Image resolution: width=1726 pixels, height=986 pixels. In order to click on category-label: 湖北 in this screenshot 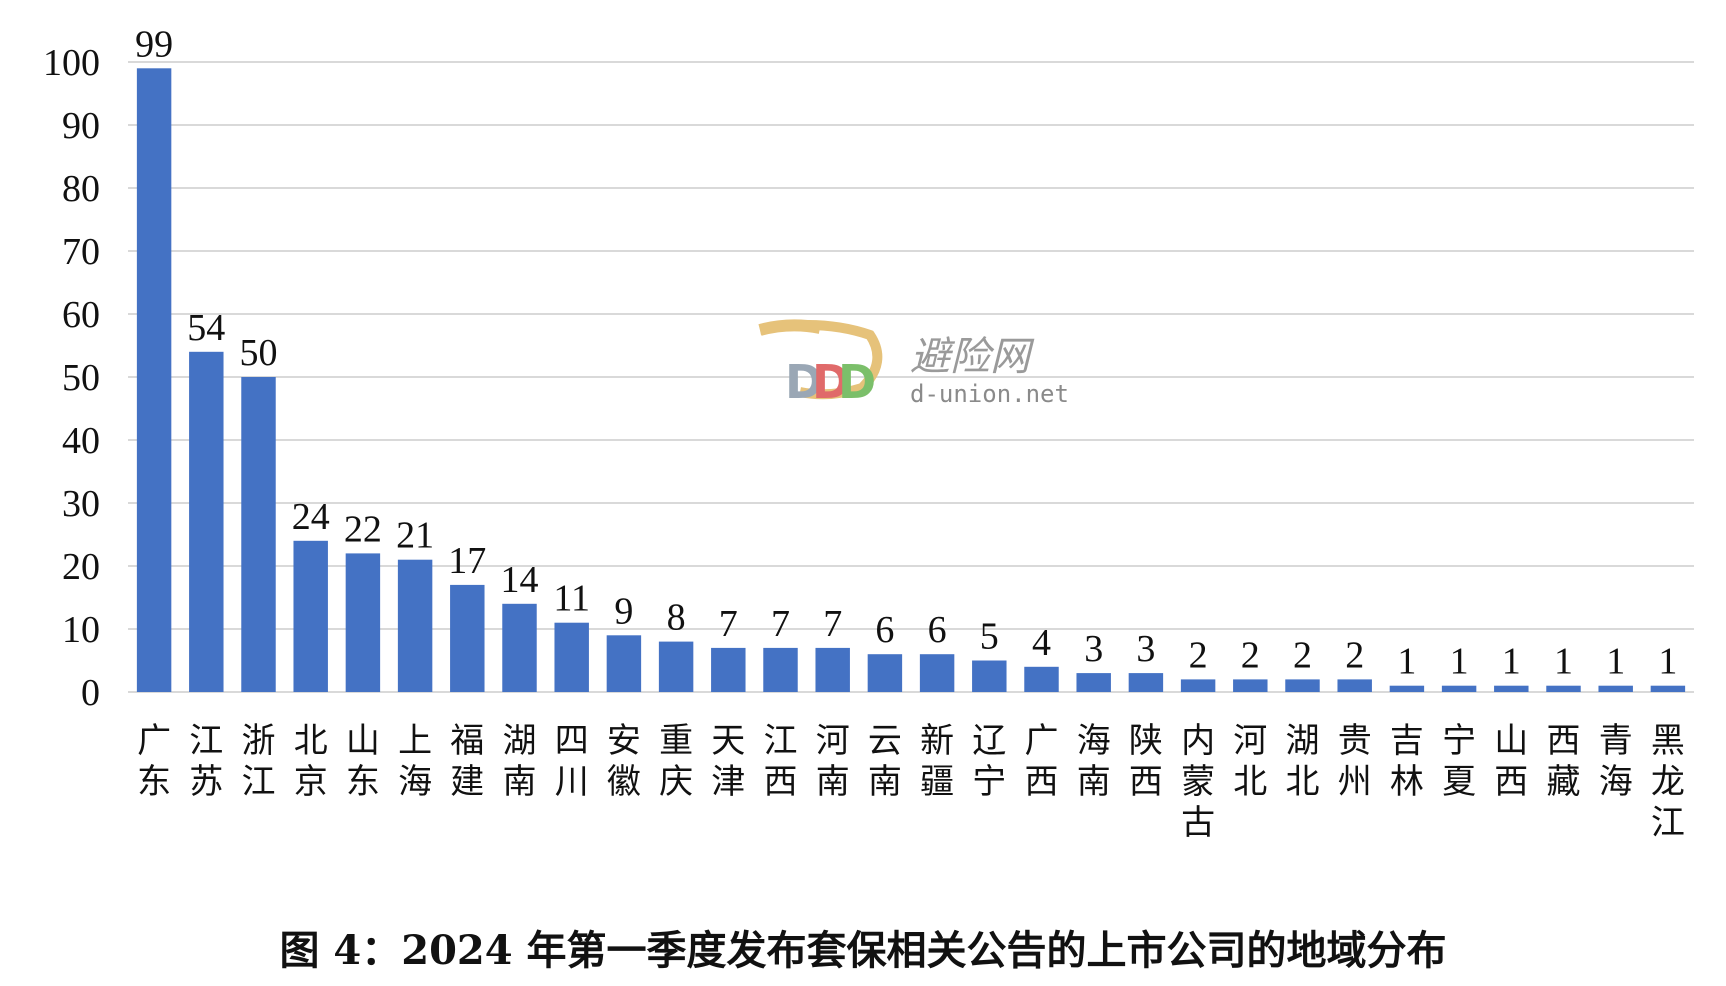, I will do `click(1303, 761)`.